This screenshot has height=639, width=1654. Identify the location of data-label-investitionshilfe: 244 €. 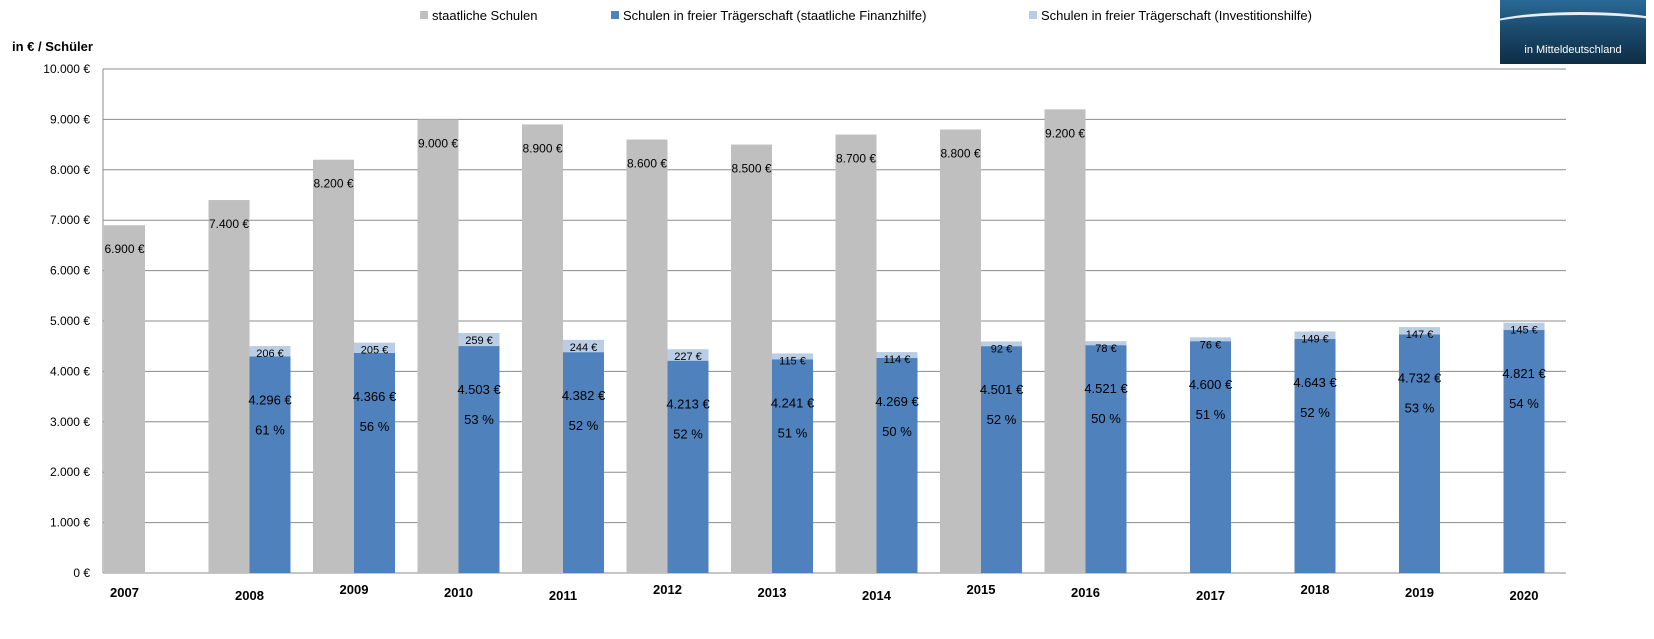
(584, 348).